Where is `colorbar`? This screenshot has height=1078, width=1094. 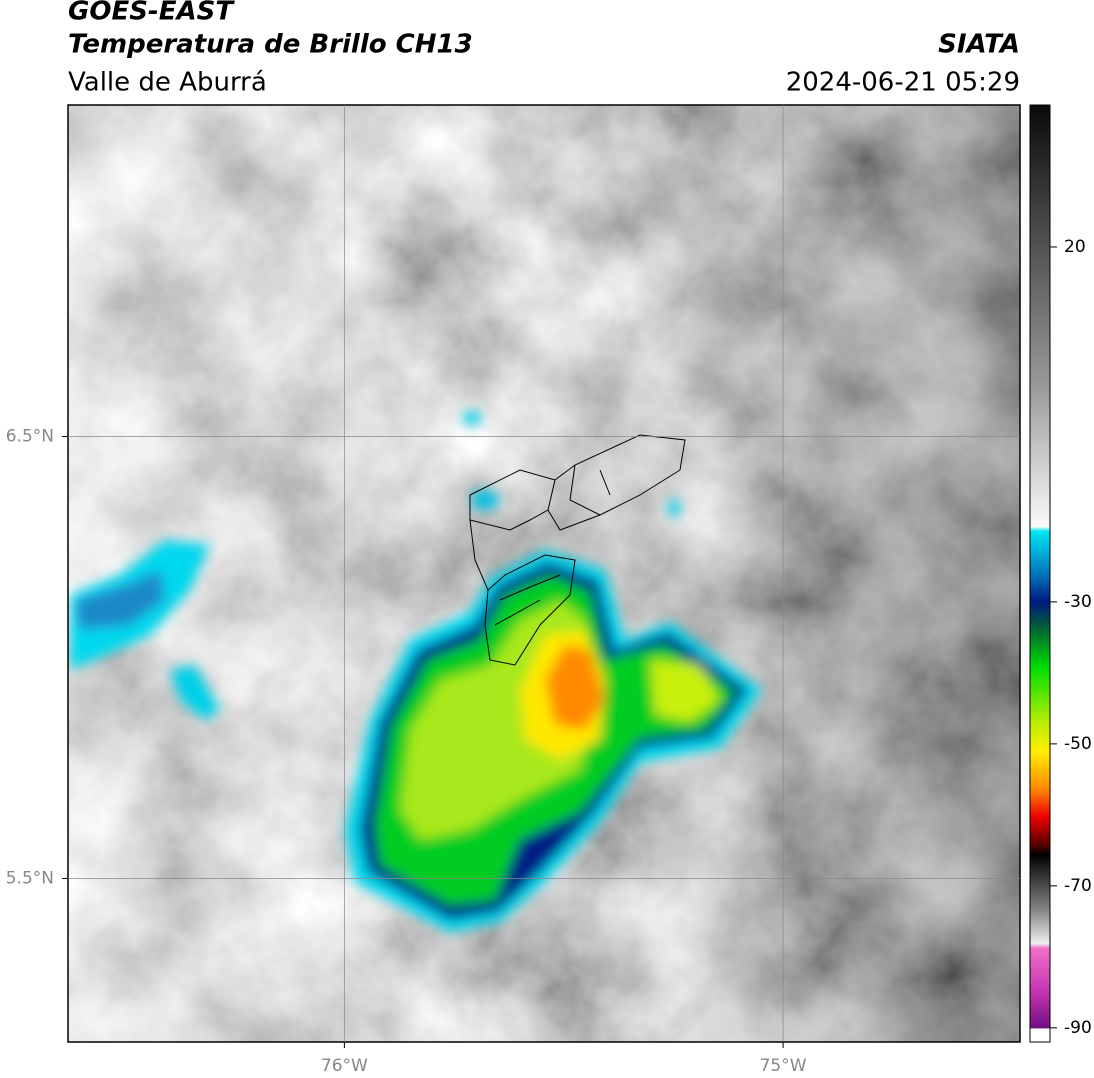 colorbar is located at coordinates (1040, 573).